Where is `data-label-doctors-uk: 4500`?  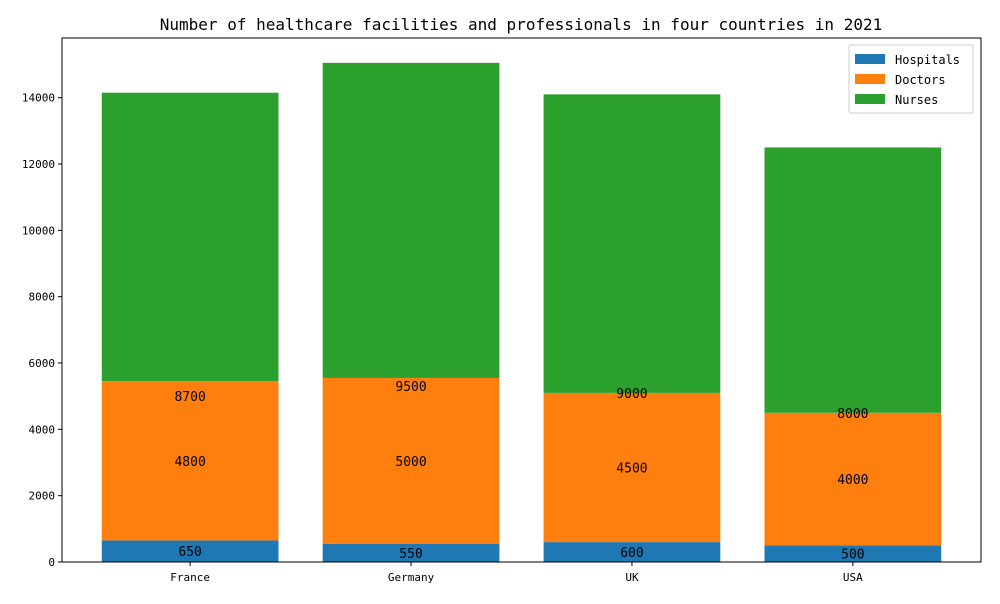
data-label-doctors-uk: 4500 is located at coordinates (631, 468).